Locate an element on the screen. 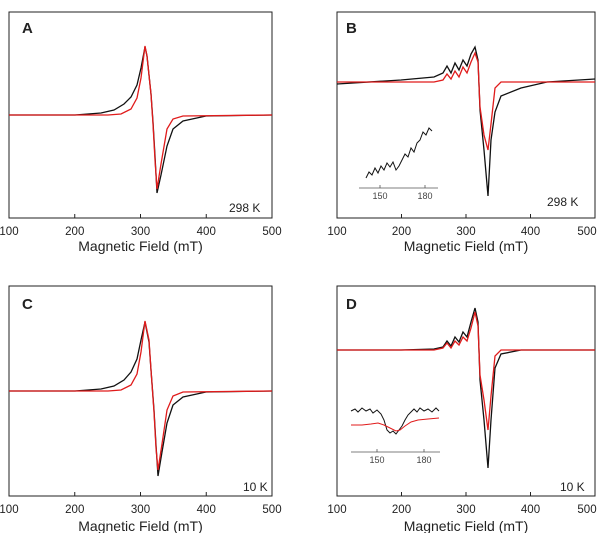 This screenshot has height=533, width=604. panel-a-tick-label: 200 is located at coordinates (74, 232).